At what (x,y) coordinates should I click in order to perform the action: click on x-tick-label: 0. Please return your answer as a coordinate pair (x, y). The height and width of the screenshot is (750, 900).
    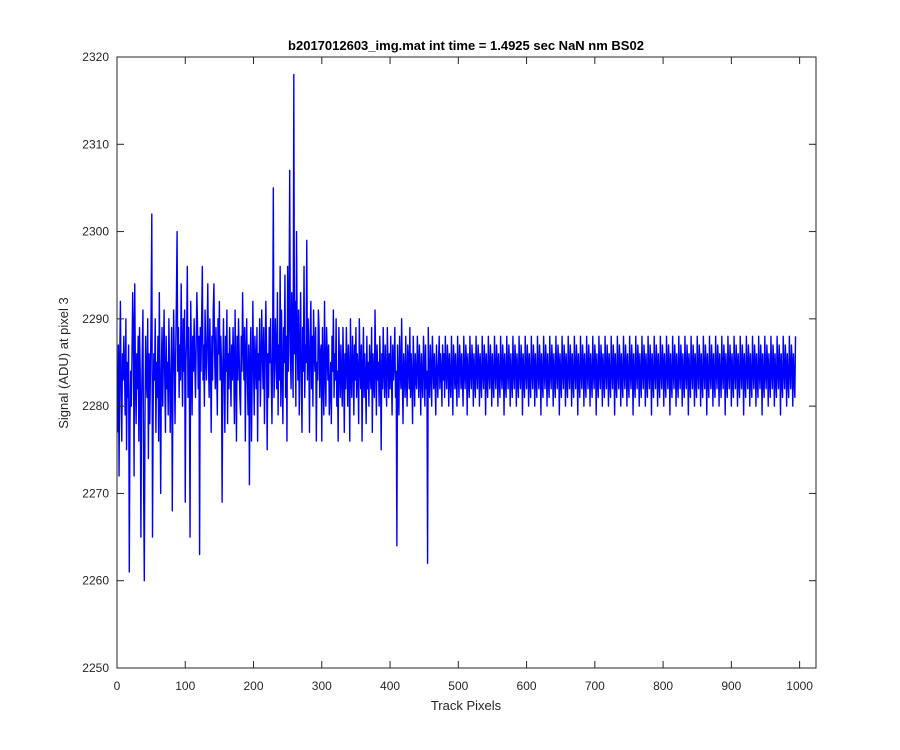
    Looking at the image, I should click on (117, 686).